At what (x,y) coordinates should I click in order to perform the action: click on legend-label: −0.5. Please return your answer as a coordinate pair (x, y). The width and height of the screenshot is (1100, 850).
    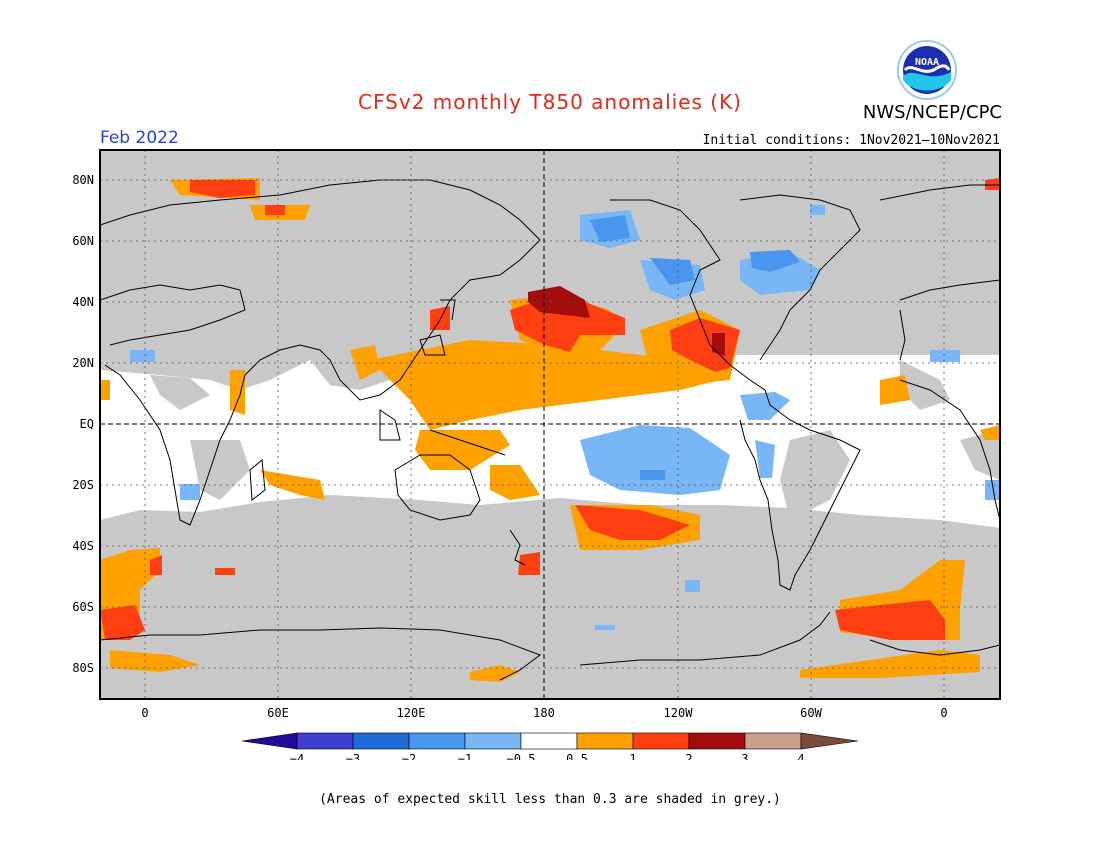
    Looking at the image, I should click on (521, 756).